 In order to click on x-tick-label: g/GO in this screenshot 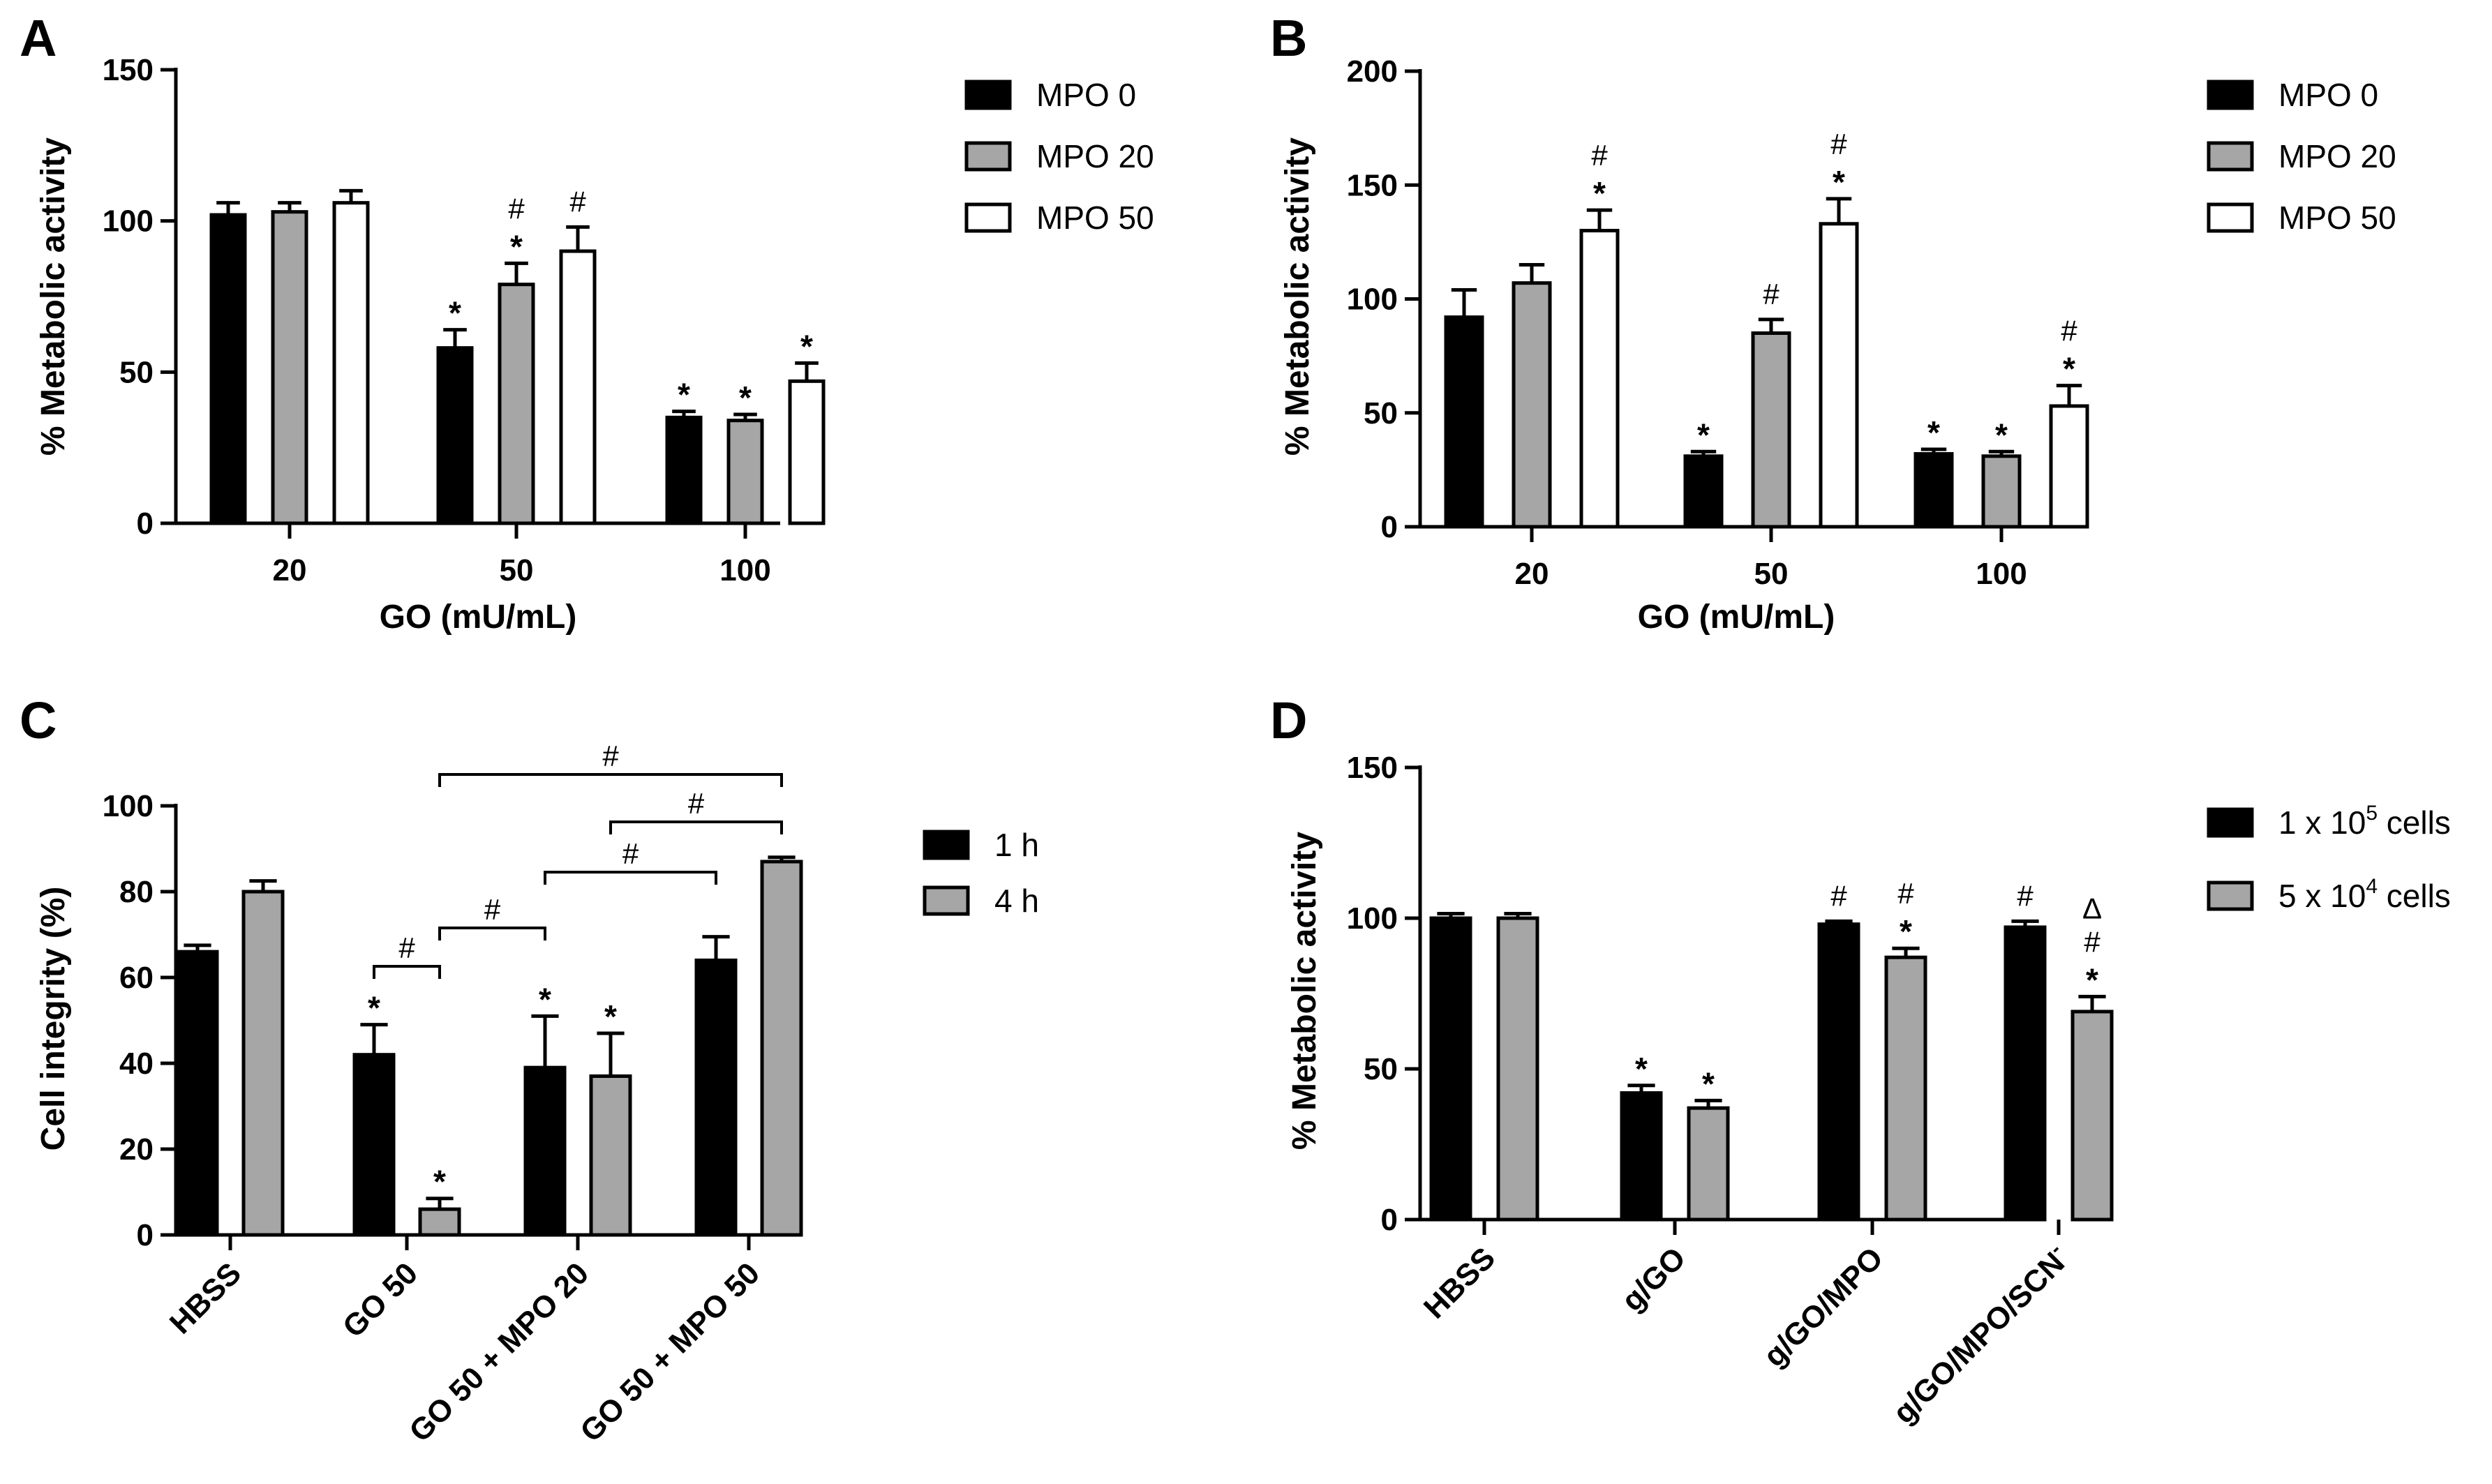, I will do `click(1653, 1280)`.